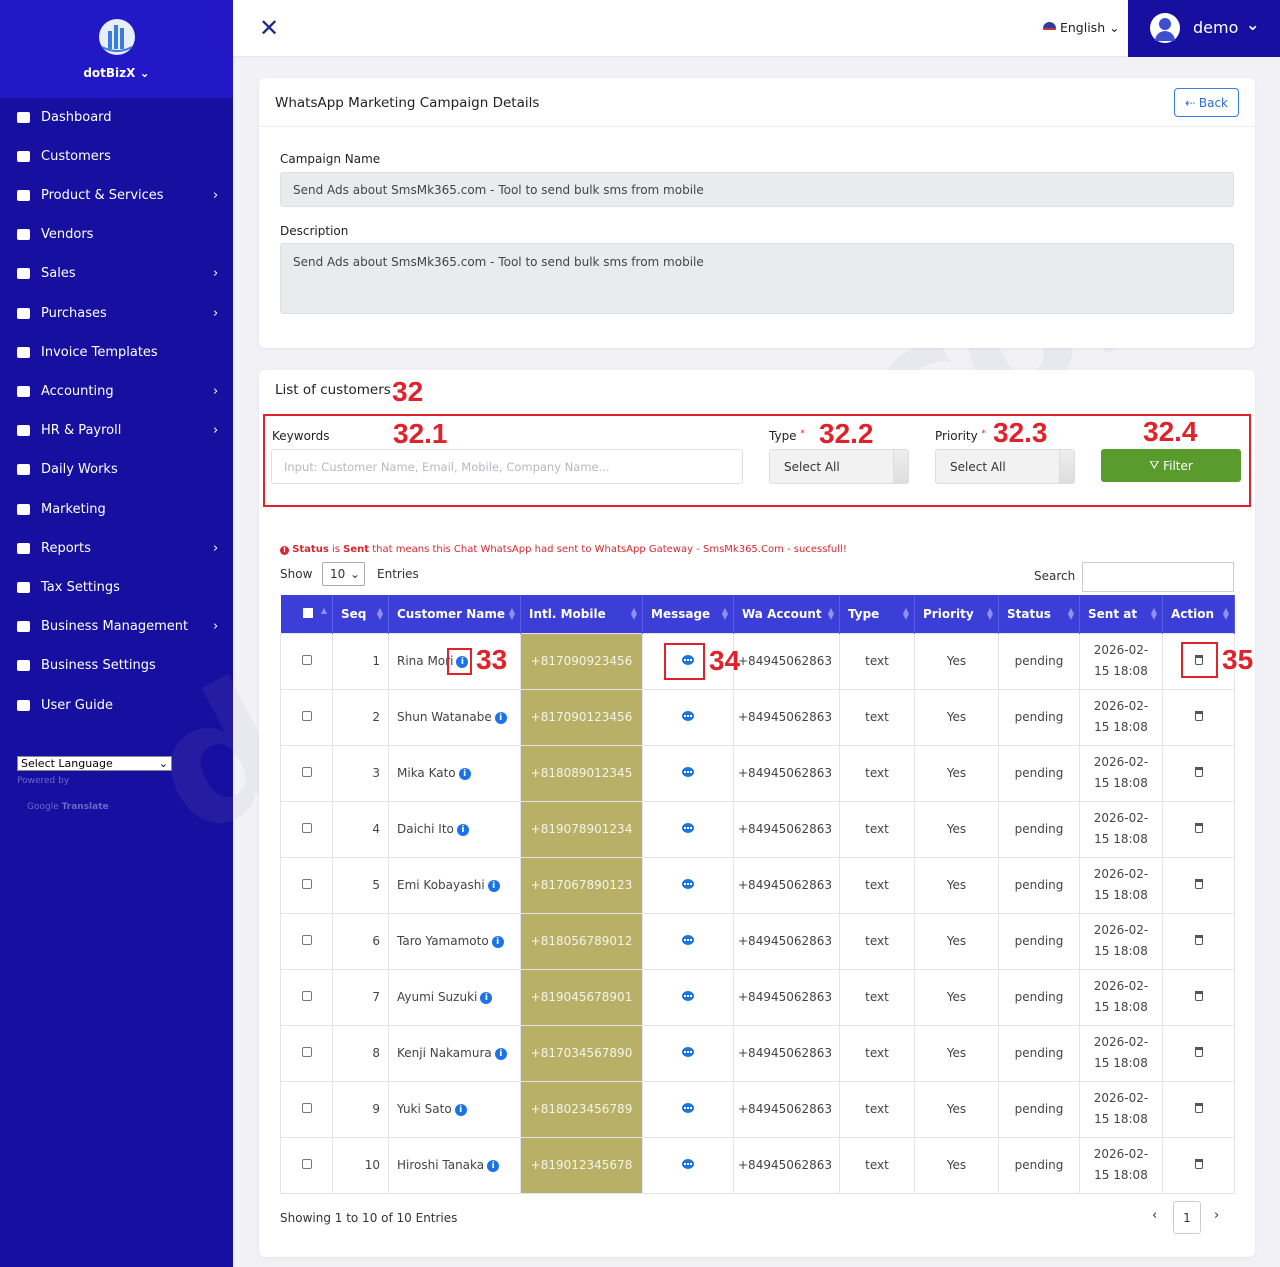 Image resolution: width=1280 pixels, height=1267 pixels. Describe the element at coordinates (116, 195) in the screenshot. I see `menu-item: Product & Services ›` at that location.